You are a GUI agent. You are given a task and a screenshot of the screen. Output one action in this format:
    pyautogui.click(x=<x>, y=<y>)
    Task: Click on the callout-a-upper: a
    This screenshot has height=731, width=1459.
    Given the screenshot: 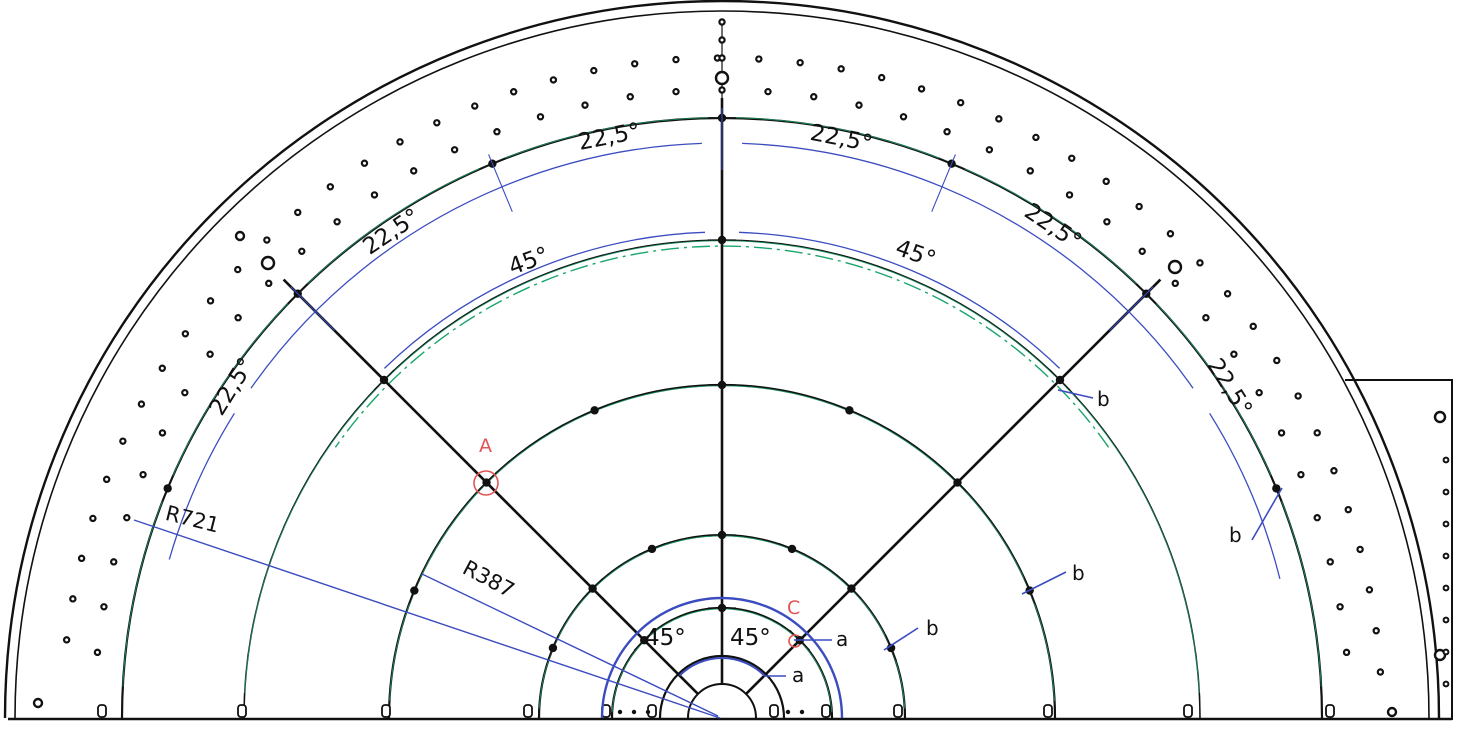 What is the action you would take?
    pyautogui.click(x=842, y=639)
    